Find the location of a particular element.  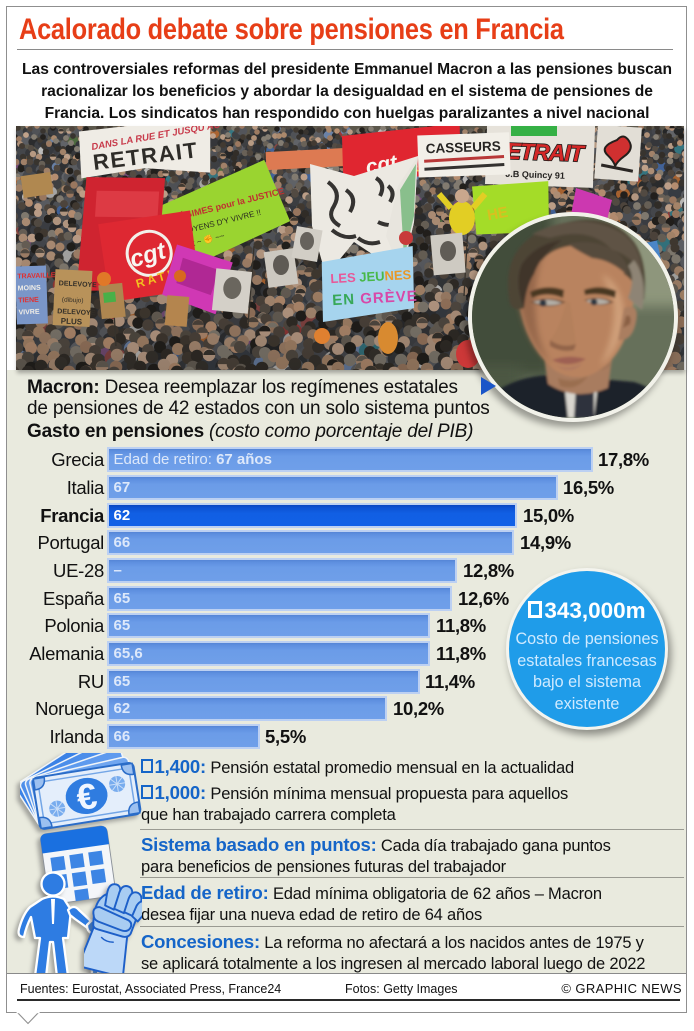

svg-text: PLUS is located at coordinates (72, 321).